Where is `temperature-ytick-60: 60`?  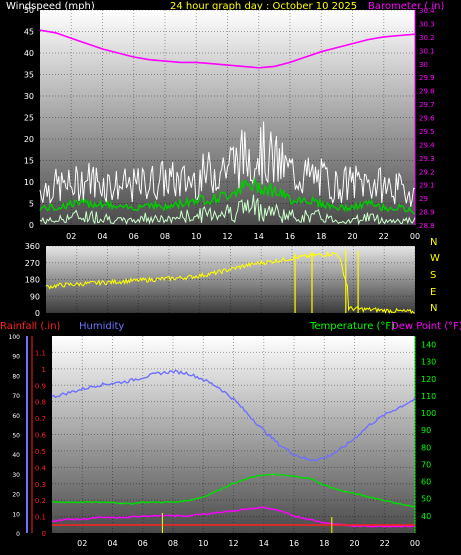 temperature-ytick-60: 60 is located at coordinates (426, 482).